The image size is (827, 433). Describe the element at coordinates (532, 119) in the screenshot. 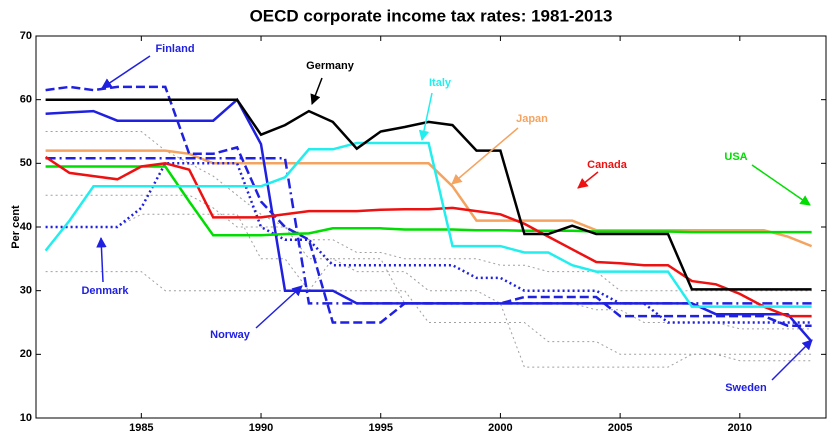

I see `series-label: Japan` at that location.